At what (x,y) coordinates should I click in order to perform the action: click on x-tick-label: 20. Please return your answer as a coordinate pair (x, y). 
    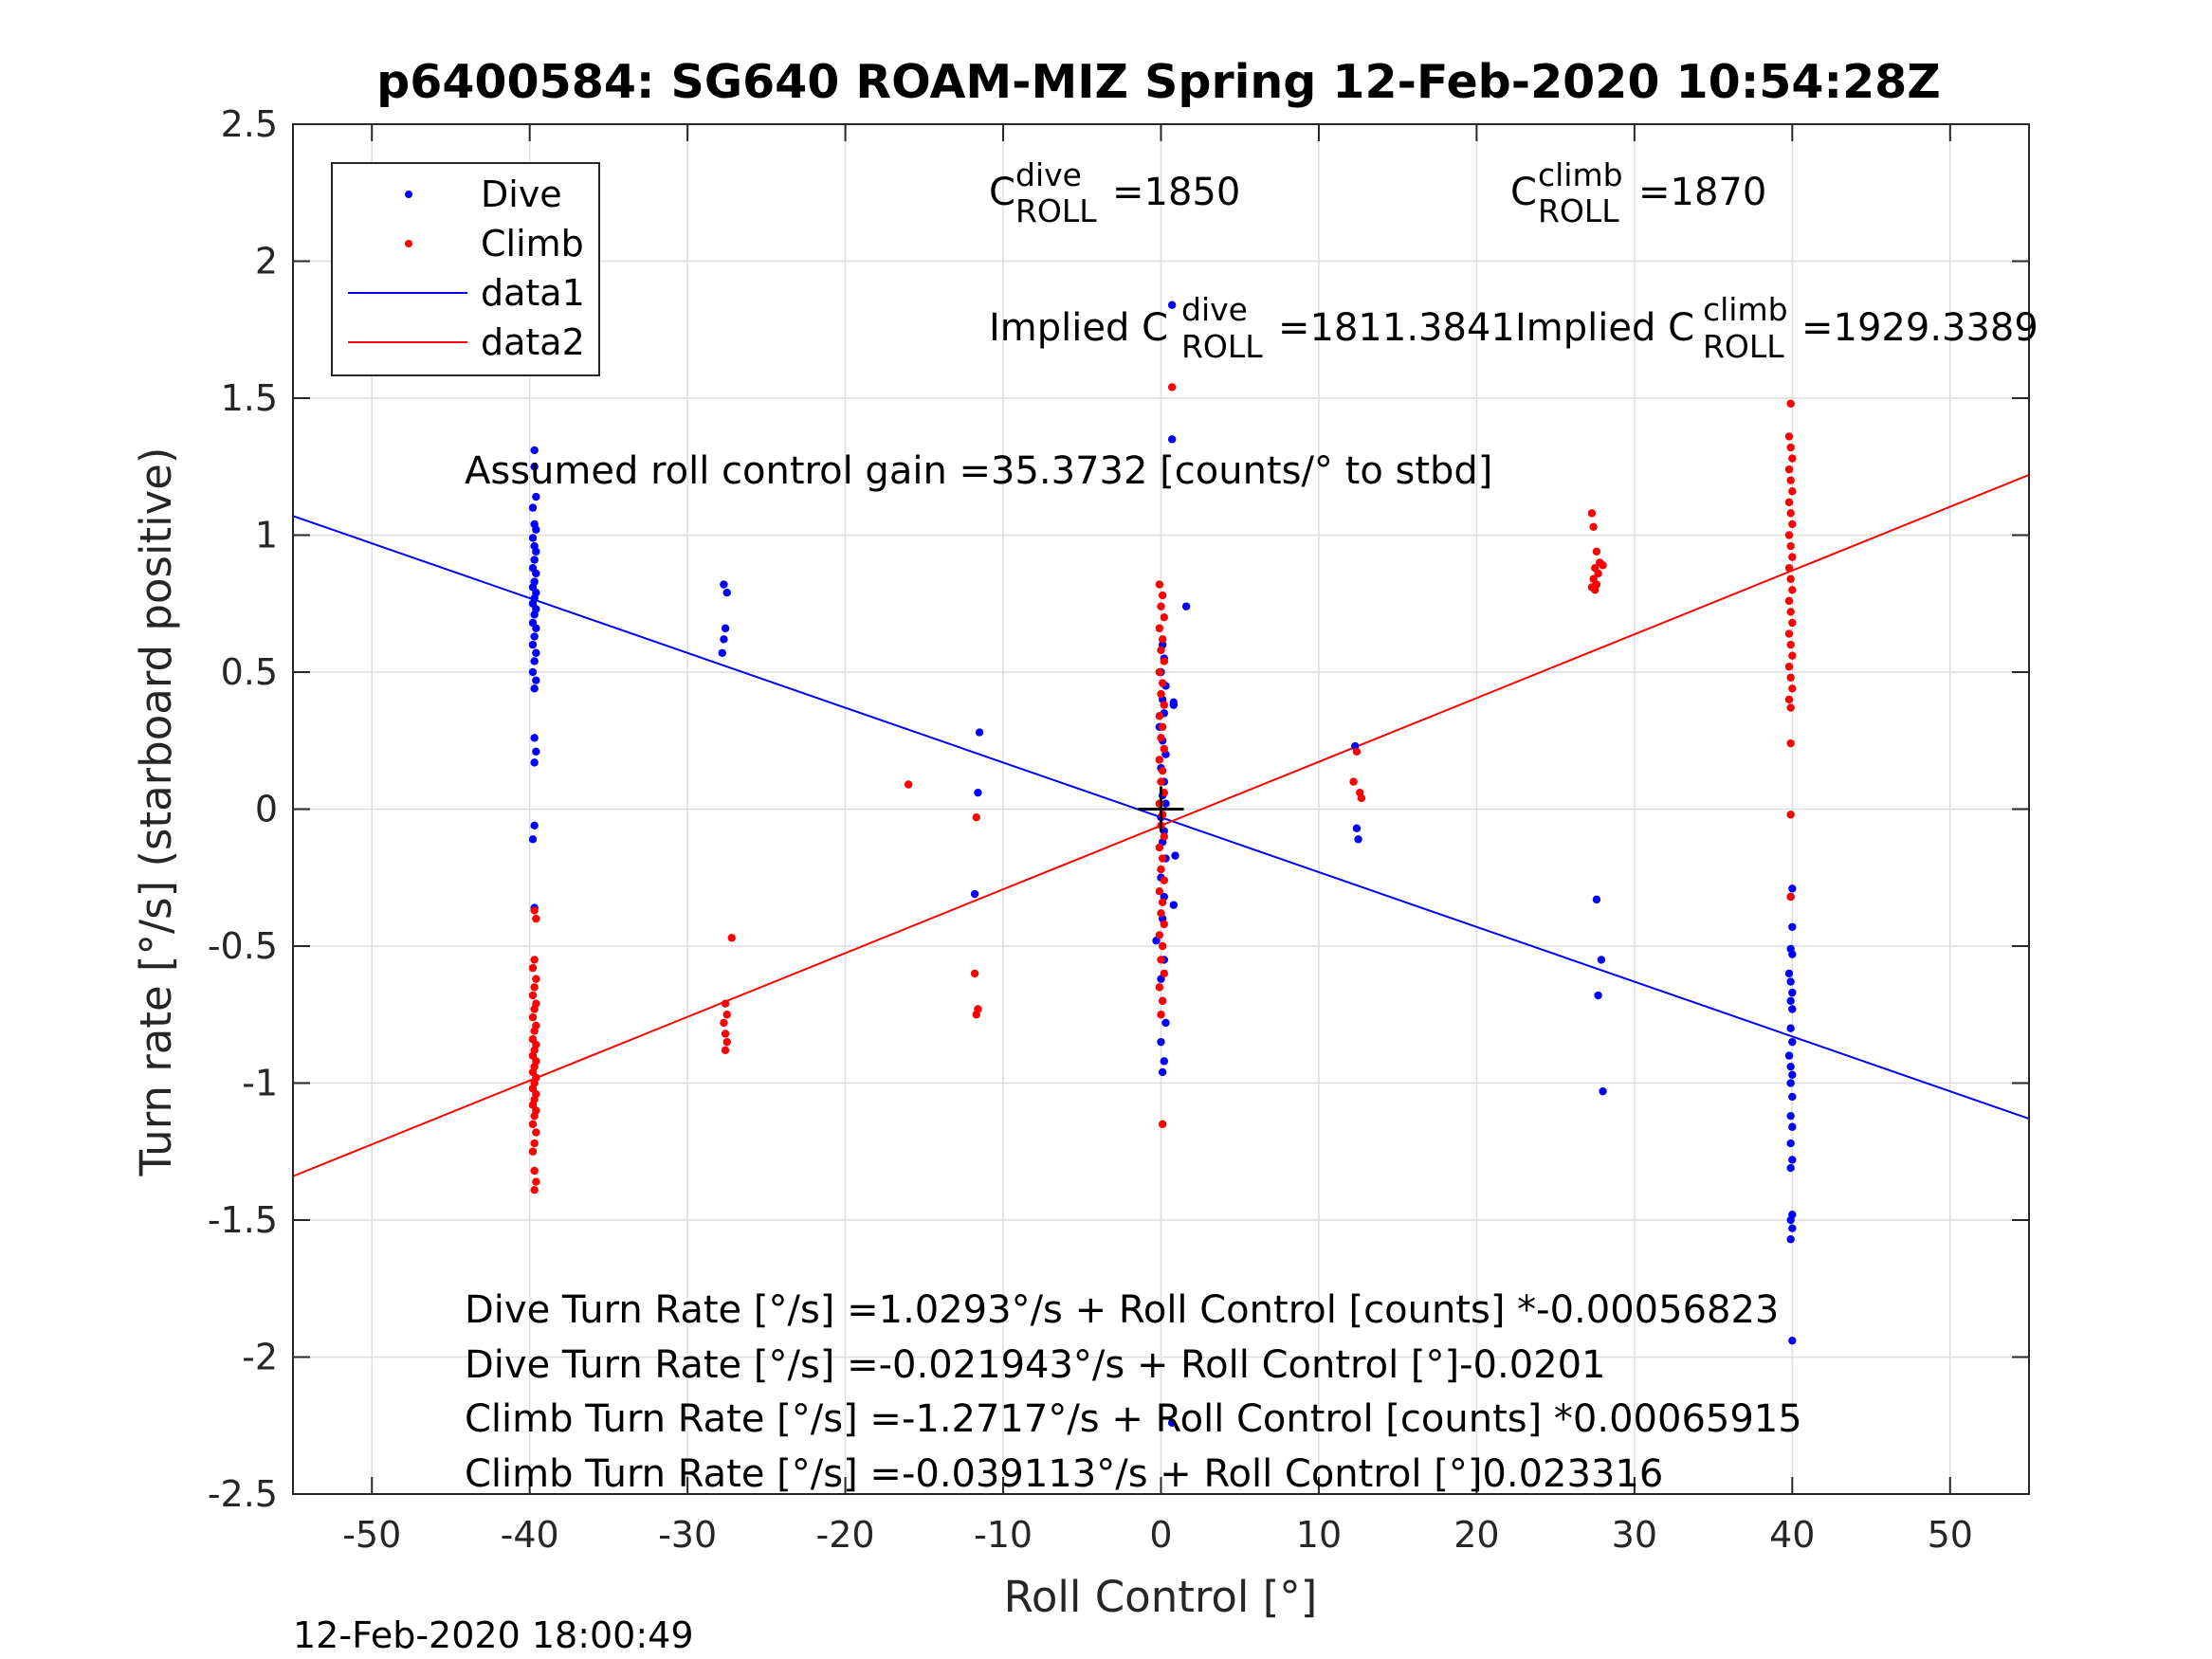
    Looking at the image, I should click on (1476, 1535).